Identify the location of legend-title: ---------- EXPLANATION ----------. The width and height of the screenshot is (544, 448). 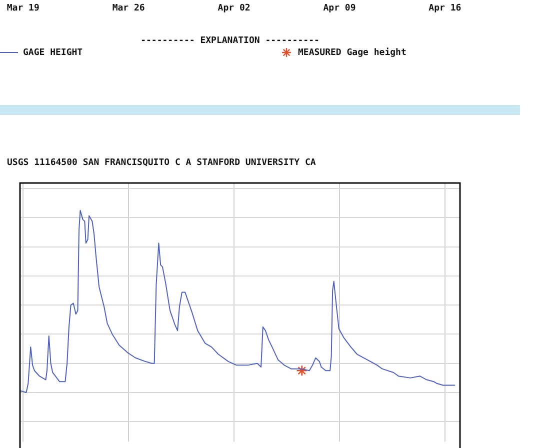
(230, 41).